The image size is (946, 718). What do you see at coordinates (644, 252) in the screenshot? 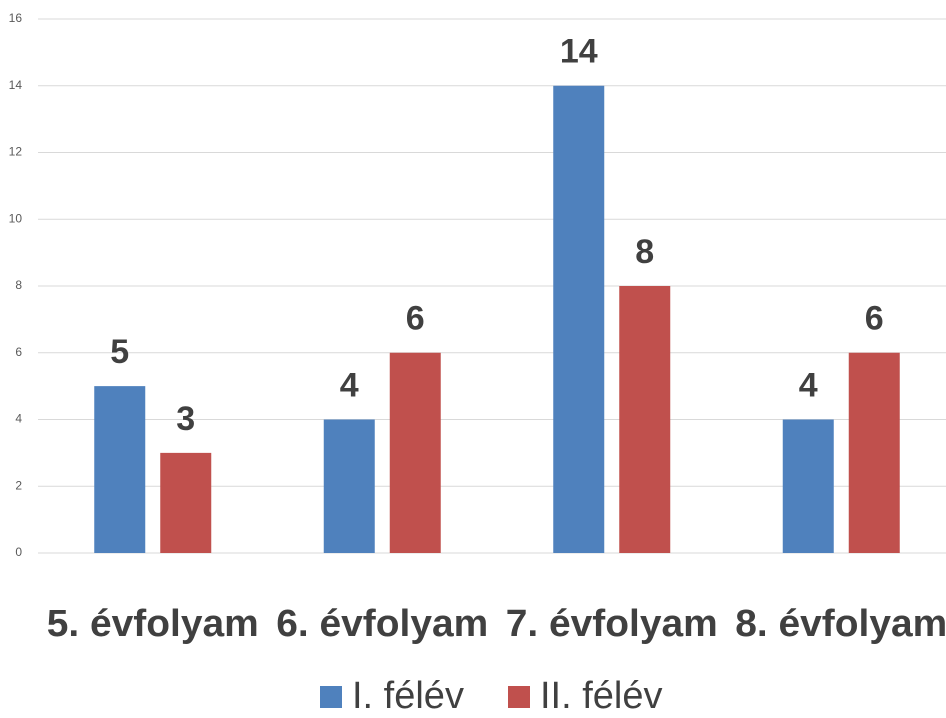
I see `data-label: 8` at bounding box center [644, 252].